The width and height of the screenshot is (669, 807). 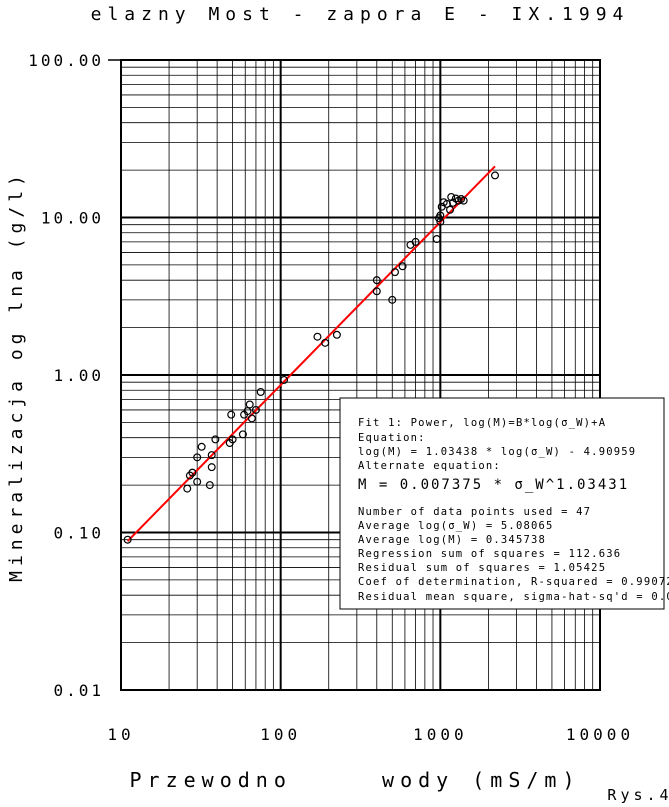 What do you see at coordinates (66, 60) in the screenshot?
I see `y-tick-label: 100.00` at bounding box center [66, 60].